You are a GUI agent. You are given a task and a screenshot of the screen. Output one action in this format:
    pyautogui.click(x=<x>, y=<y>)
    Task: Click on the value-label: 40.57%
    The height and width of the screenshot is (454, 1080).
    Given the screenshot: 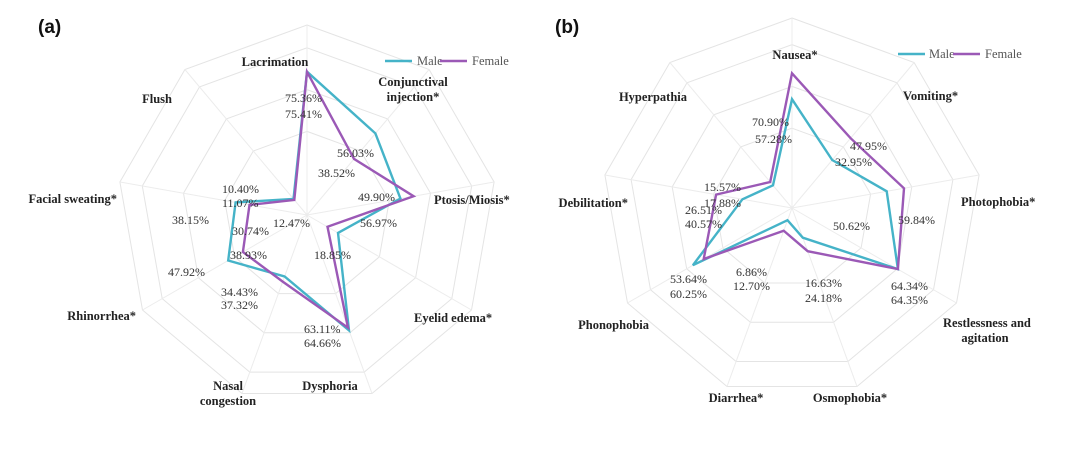 What is the action you would take?
    pyautogui.click(x=703, y=224)
    